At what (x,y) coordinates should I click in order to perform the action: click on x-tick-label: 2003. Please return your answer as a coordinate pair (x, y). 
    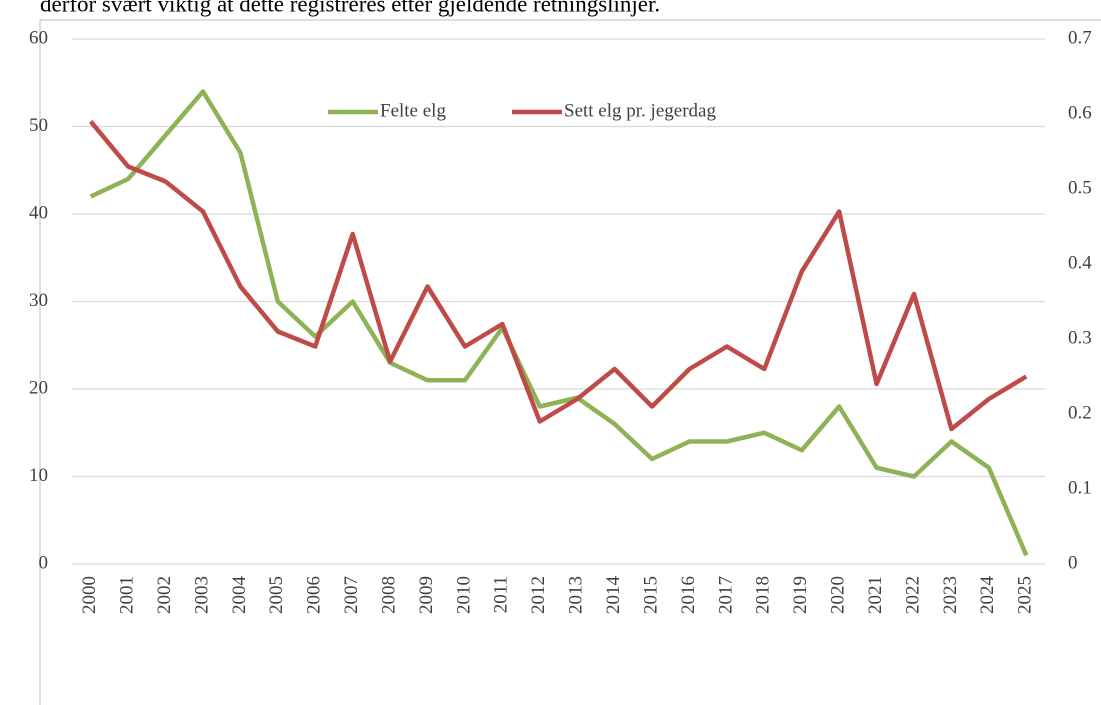
    Looking at the image, I should click on (201, 595).